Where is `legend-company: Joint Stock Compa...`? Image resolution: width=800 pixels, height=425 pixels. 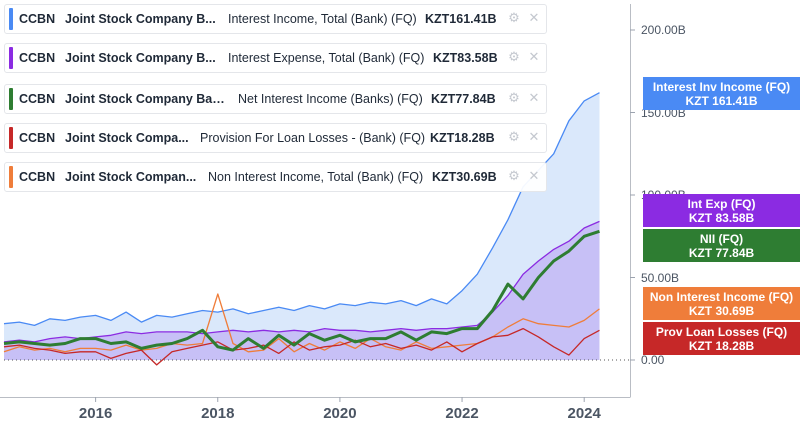
legend-company: Joint Stock Compa... is located at coordinates (127, 138).